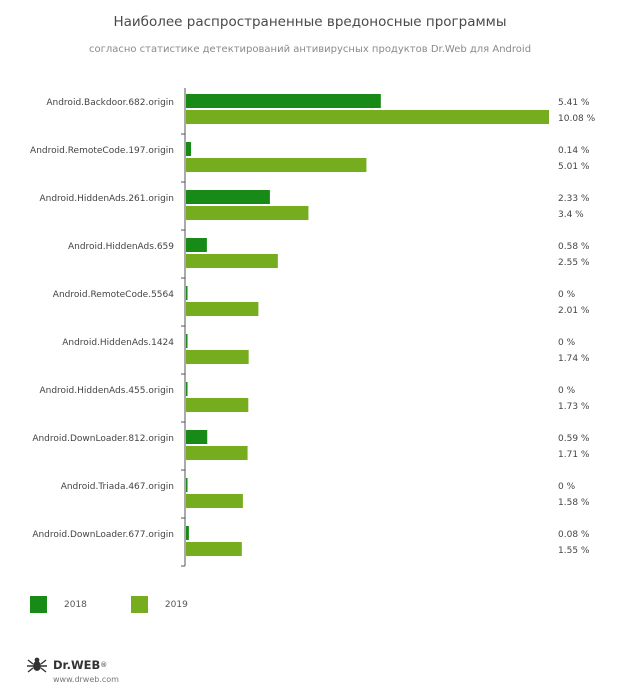 The height and width of the screenshot is (698, 620). I want to click on logo-url: www.drweb.com, so click(86, 679).